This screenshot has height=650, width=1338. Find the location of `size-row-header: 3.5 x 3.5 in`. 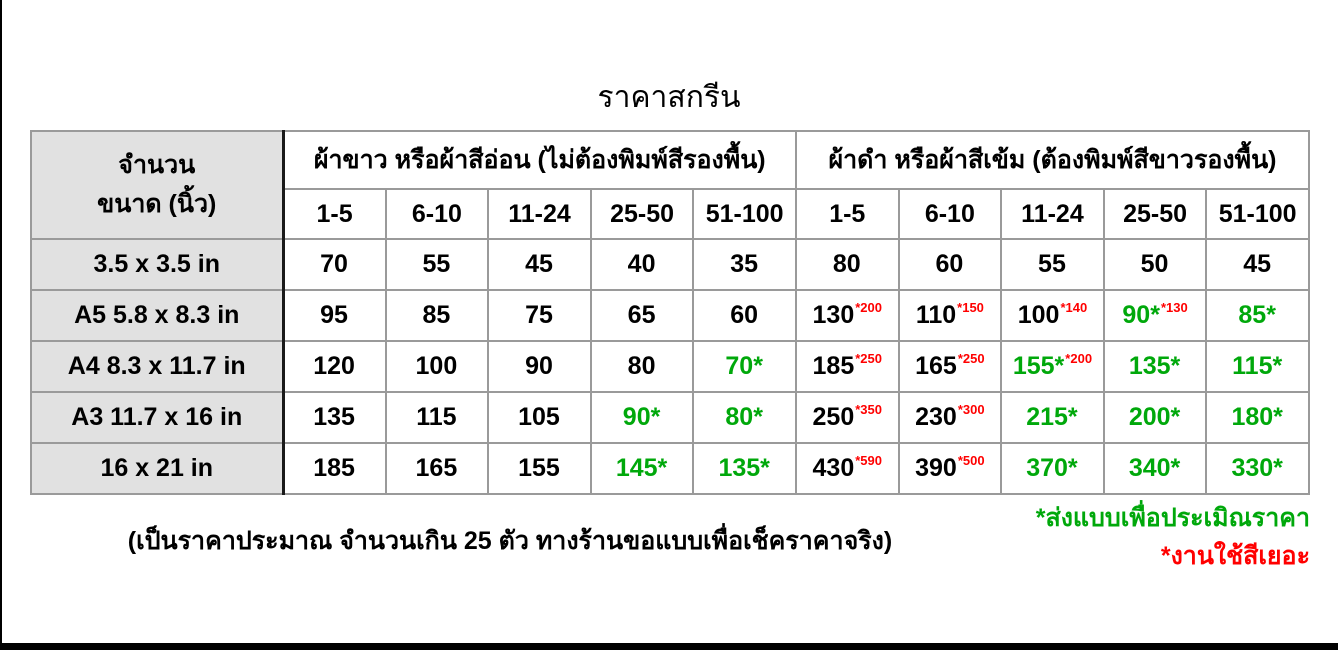

size-row-header: 3.5 x 3.5 in is located at coordinates (157, 264).